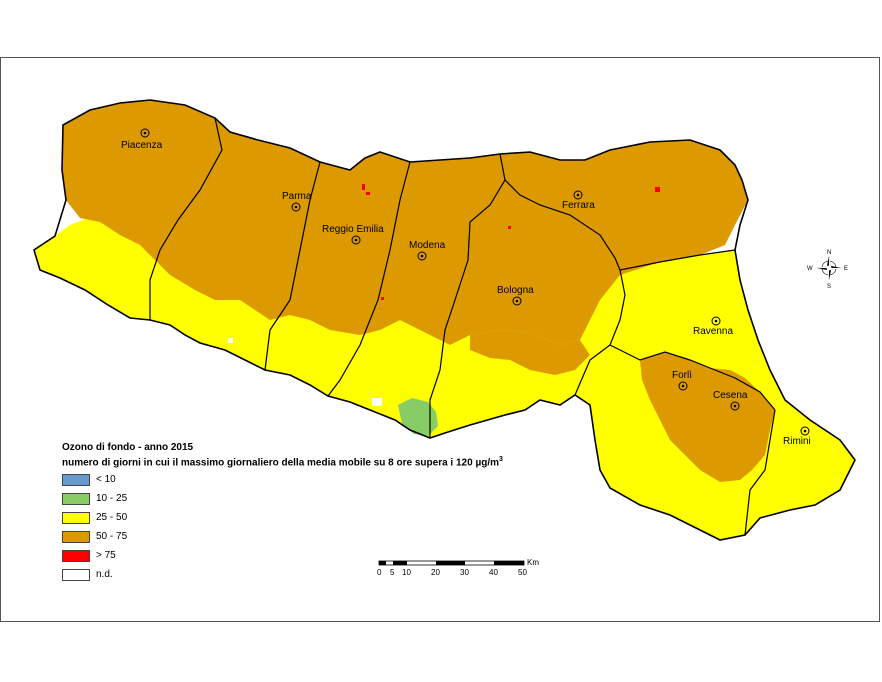 This screenshot has width=882, height=682. What do you see at coordinates (282, 498) in the screenshot?
I see `legend-item-10-25: 10 - 25` at bounding box center [282, 498].